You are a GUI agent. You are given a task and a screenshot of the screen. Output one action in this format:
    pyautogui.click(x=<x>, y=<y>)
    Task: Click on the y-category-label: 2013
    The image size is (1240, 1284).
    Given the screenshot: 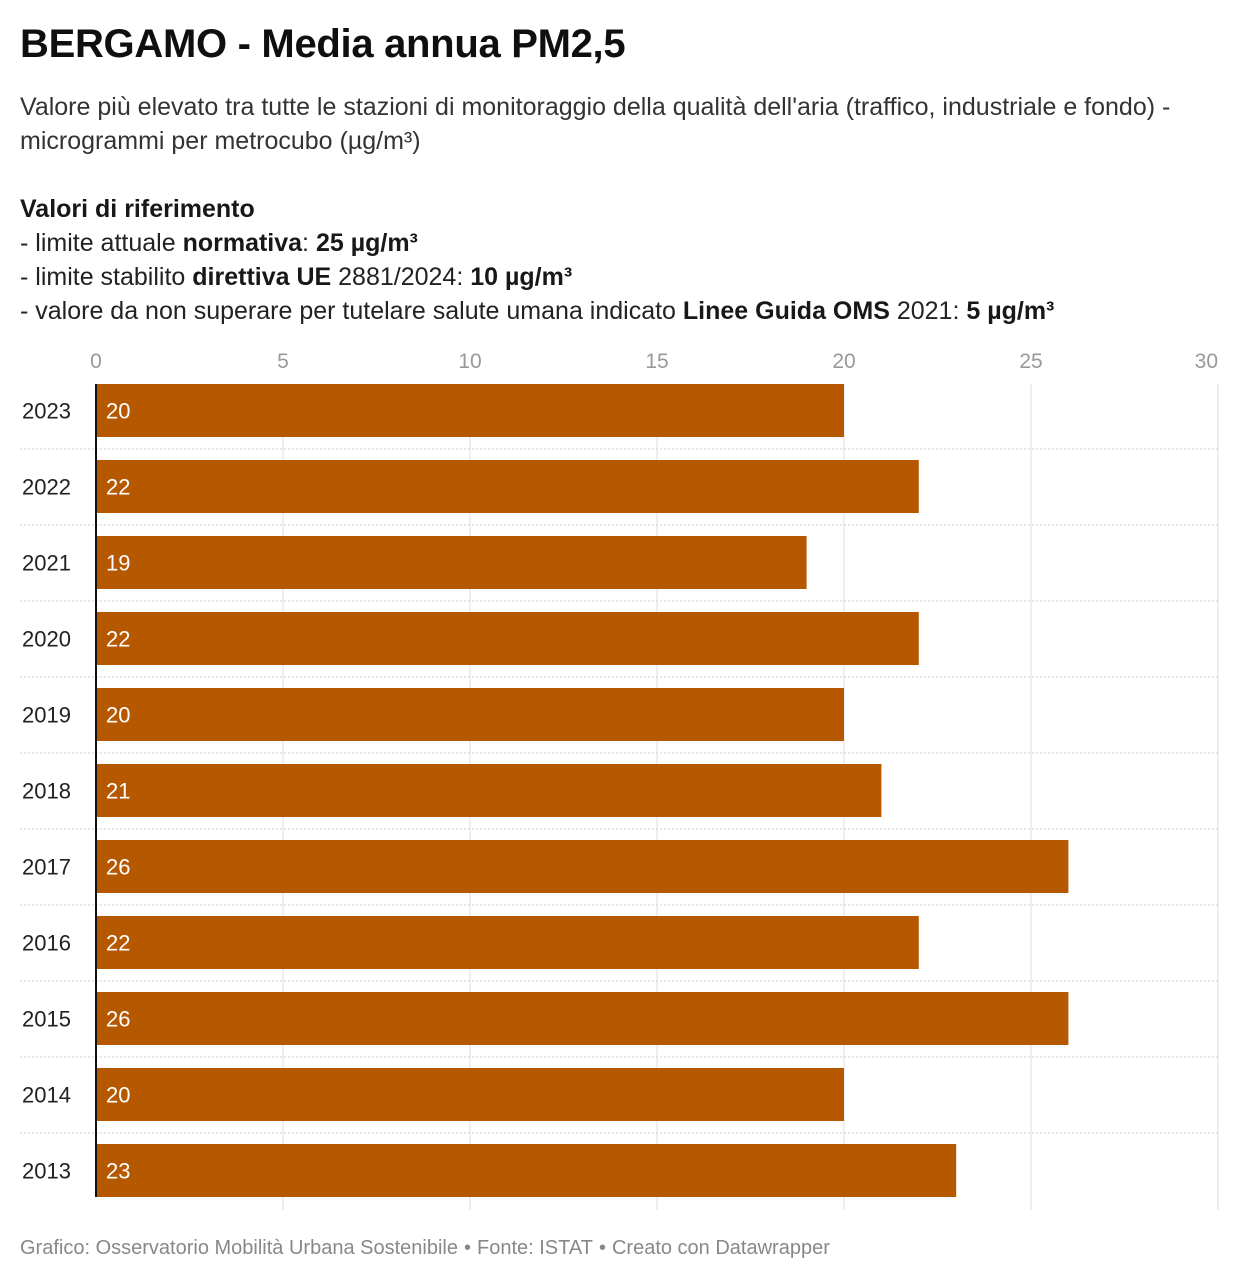 What is the action you would take?
    pyautogui.click(x=46, y=1171)
    